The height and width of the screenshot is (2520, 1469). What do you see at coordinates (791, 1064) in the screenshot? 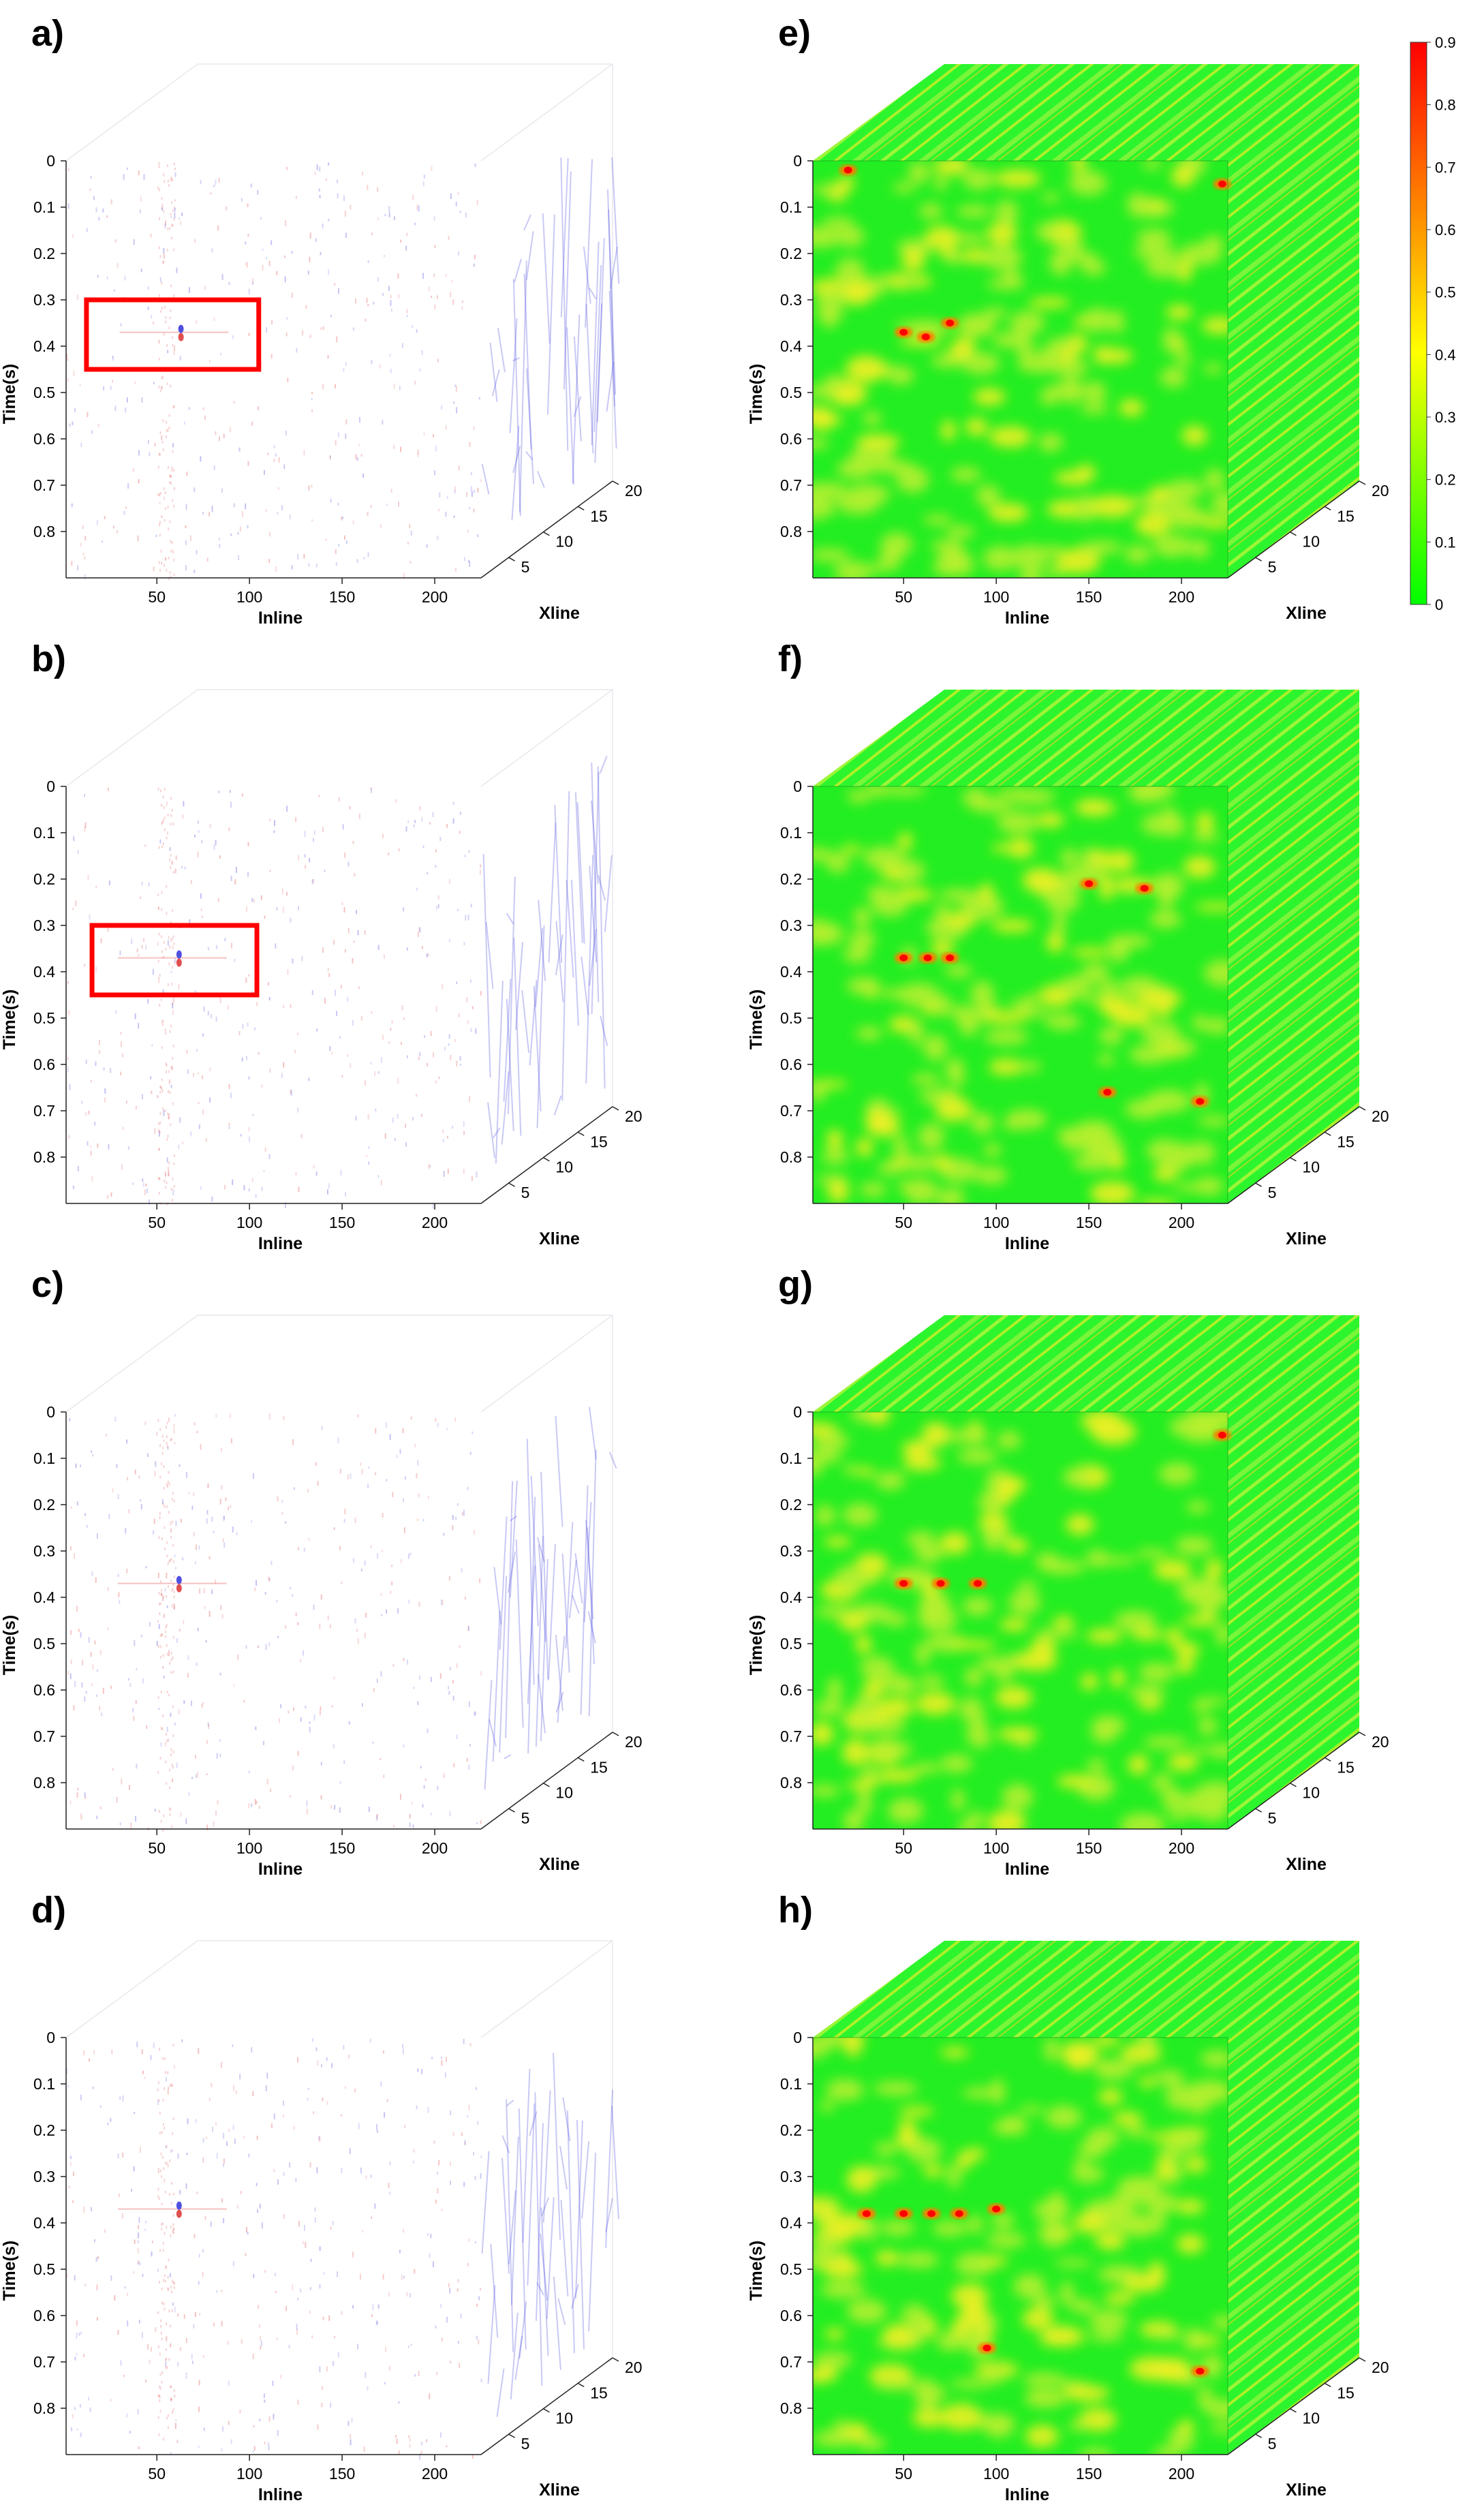
I see `time-tick-label: 0.6` at bounding box center [791, 1064].